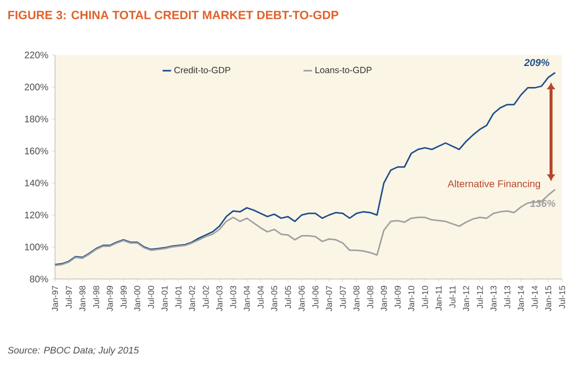 Image resolution: width=580 pixels, height=367 pixels. What do you see at coordinates (370, 297) in the screenshot?
I see `x-tick-label: Jul-08` at bounding box center [370, 297].